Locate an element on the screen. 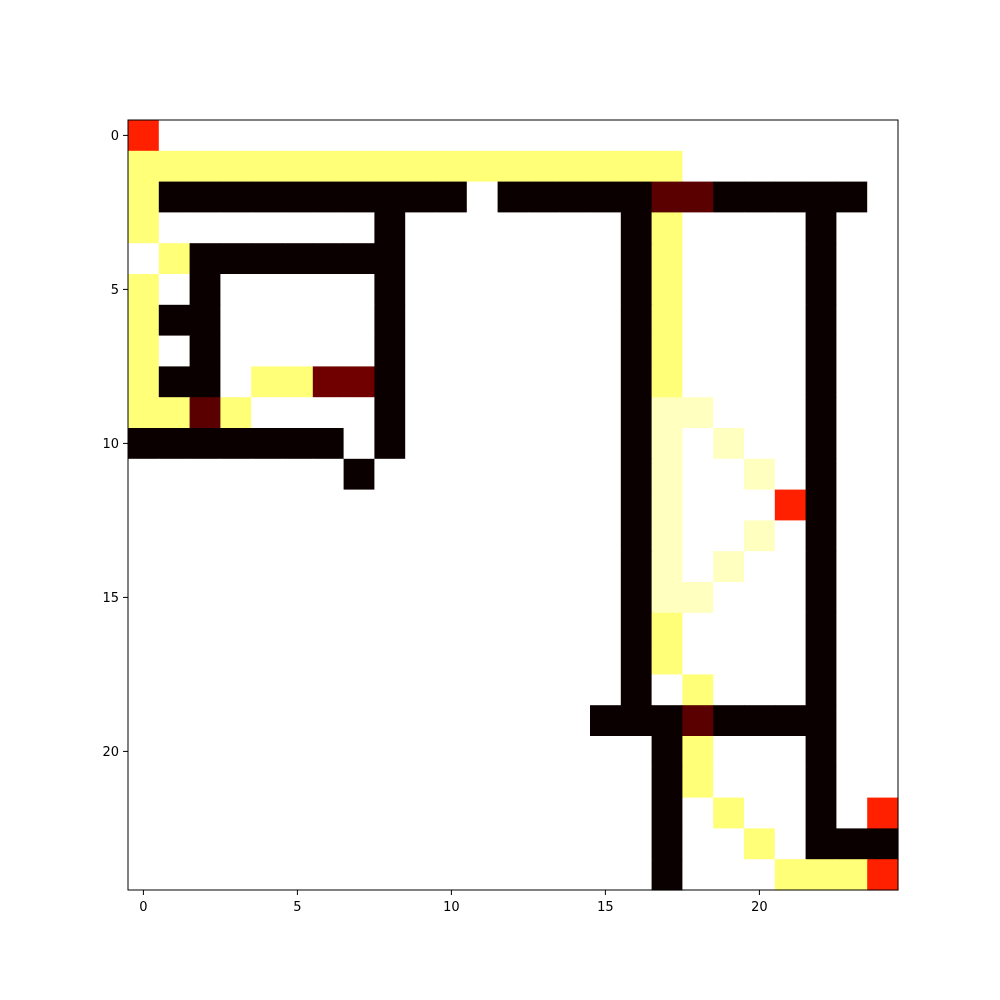  x-tick-label: 10 is located at coordinates (451, 907).